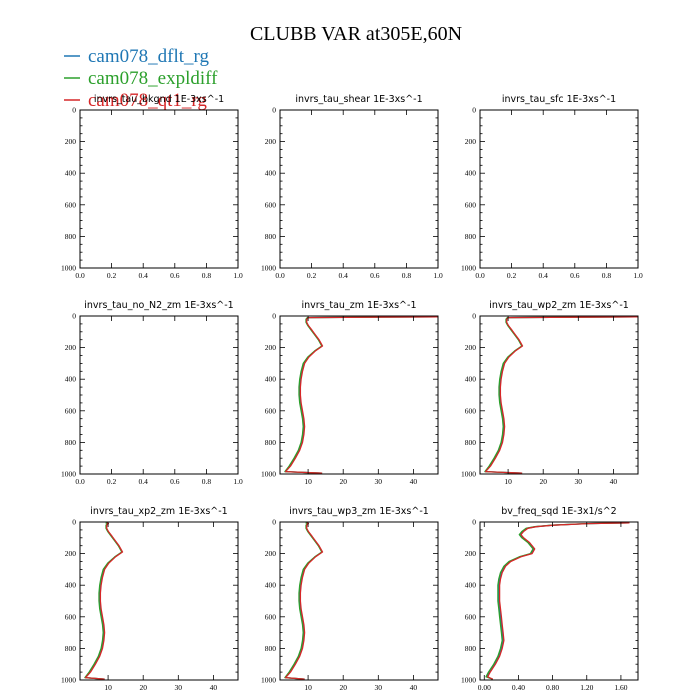  Describe the element at coordinates (358, 99) in the screenshot. I see `panel-title: invrs_tau_shear 1E-3xs^-1` at that location.